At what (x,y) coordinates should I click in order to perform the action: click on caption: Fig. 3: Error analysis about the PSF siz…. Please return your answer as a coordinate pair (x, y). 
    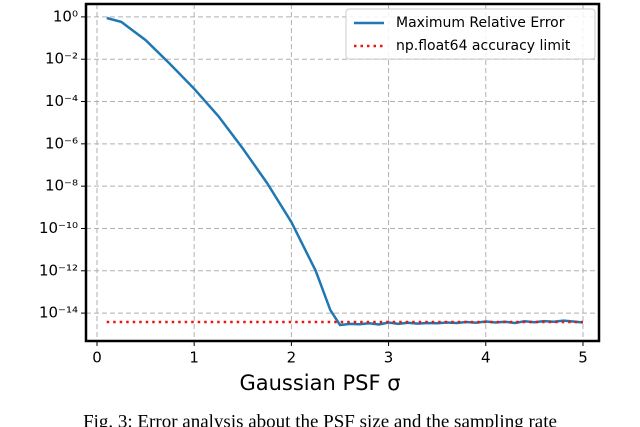
    Looking at the image, I should click on (320, 419).